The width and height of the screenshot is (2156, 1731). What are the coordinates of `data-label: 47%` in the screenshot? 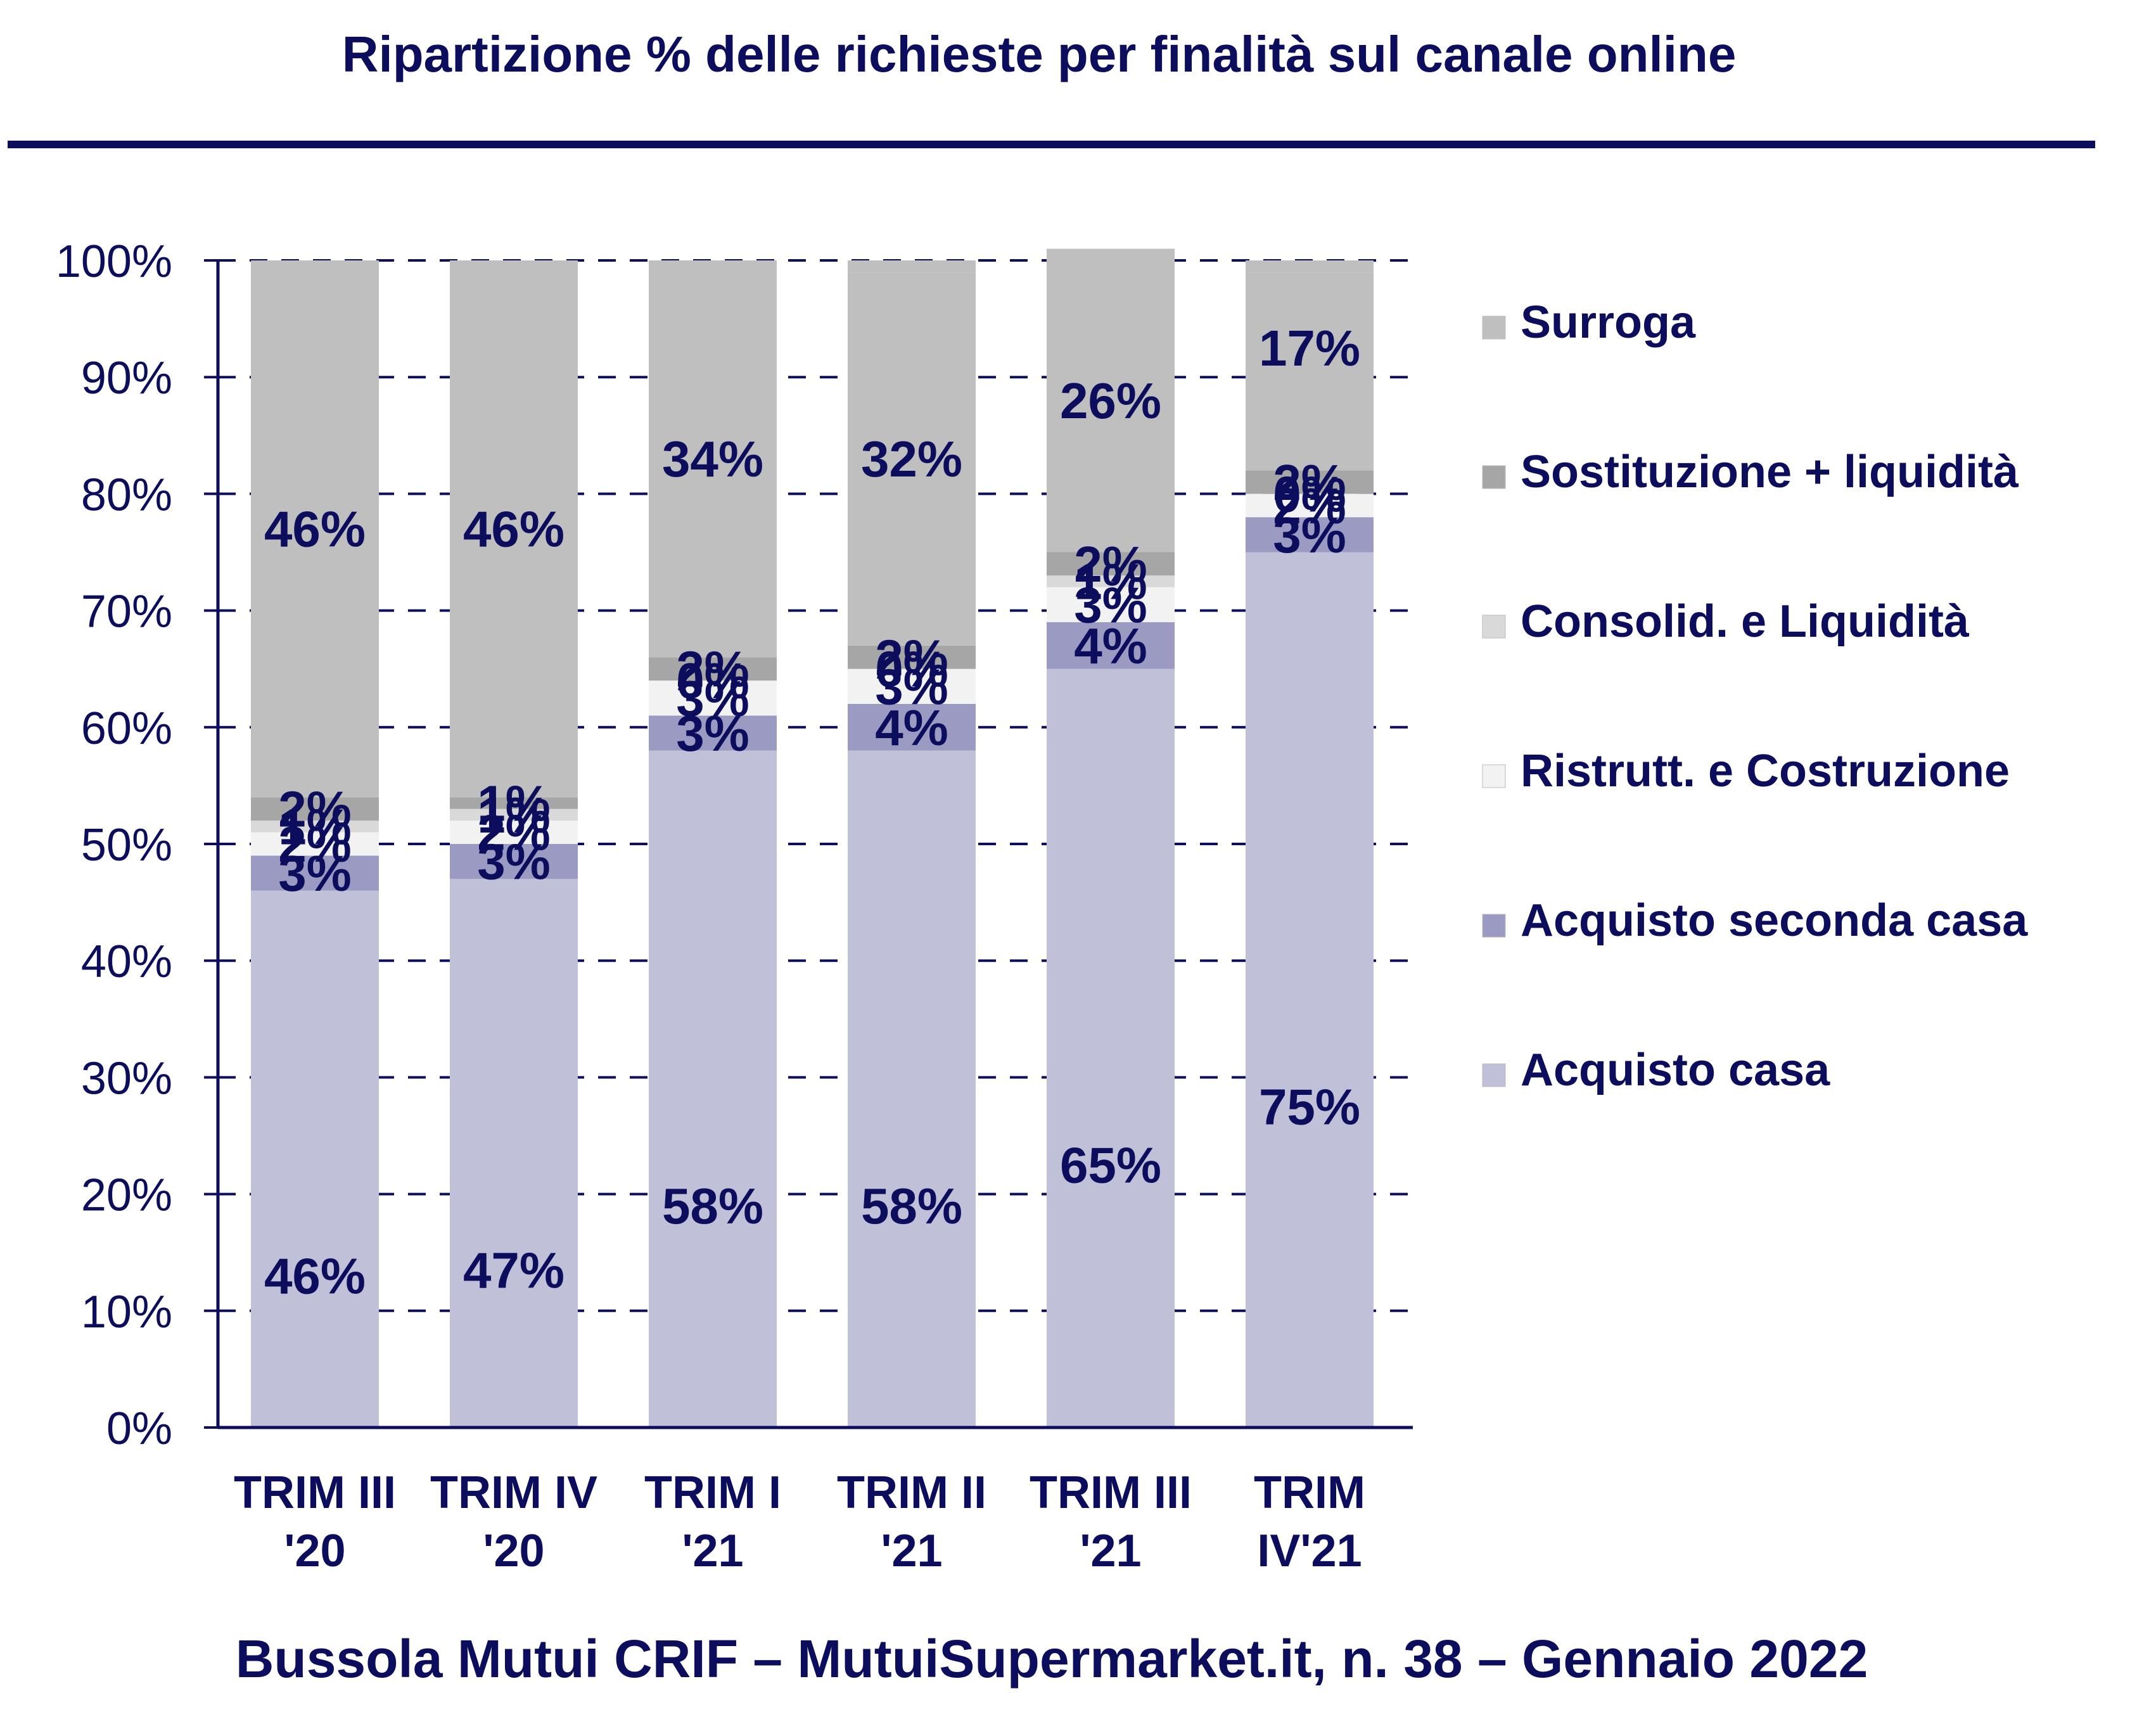 It's located at (514, 1270).